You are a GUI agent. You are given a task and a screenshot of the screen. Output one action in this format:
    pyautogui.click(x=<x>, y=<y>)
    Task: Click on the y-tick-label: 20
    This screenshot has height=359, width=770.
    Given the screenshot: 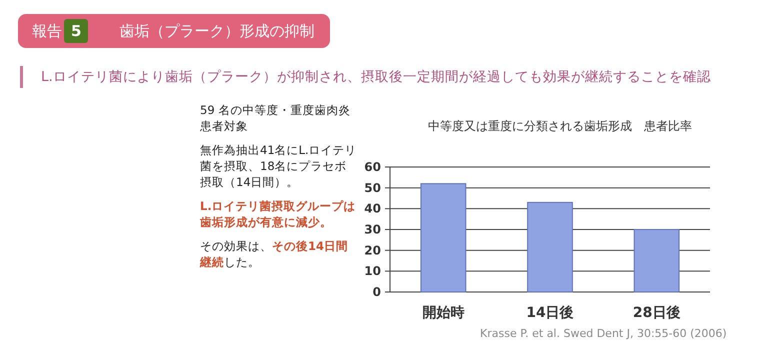 What is the action you would take?
    pyautogui.click(x=372, y=250)
    